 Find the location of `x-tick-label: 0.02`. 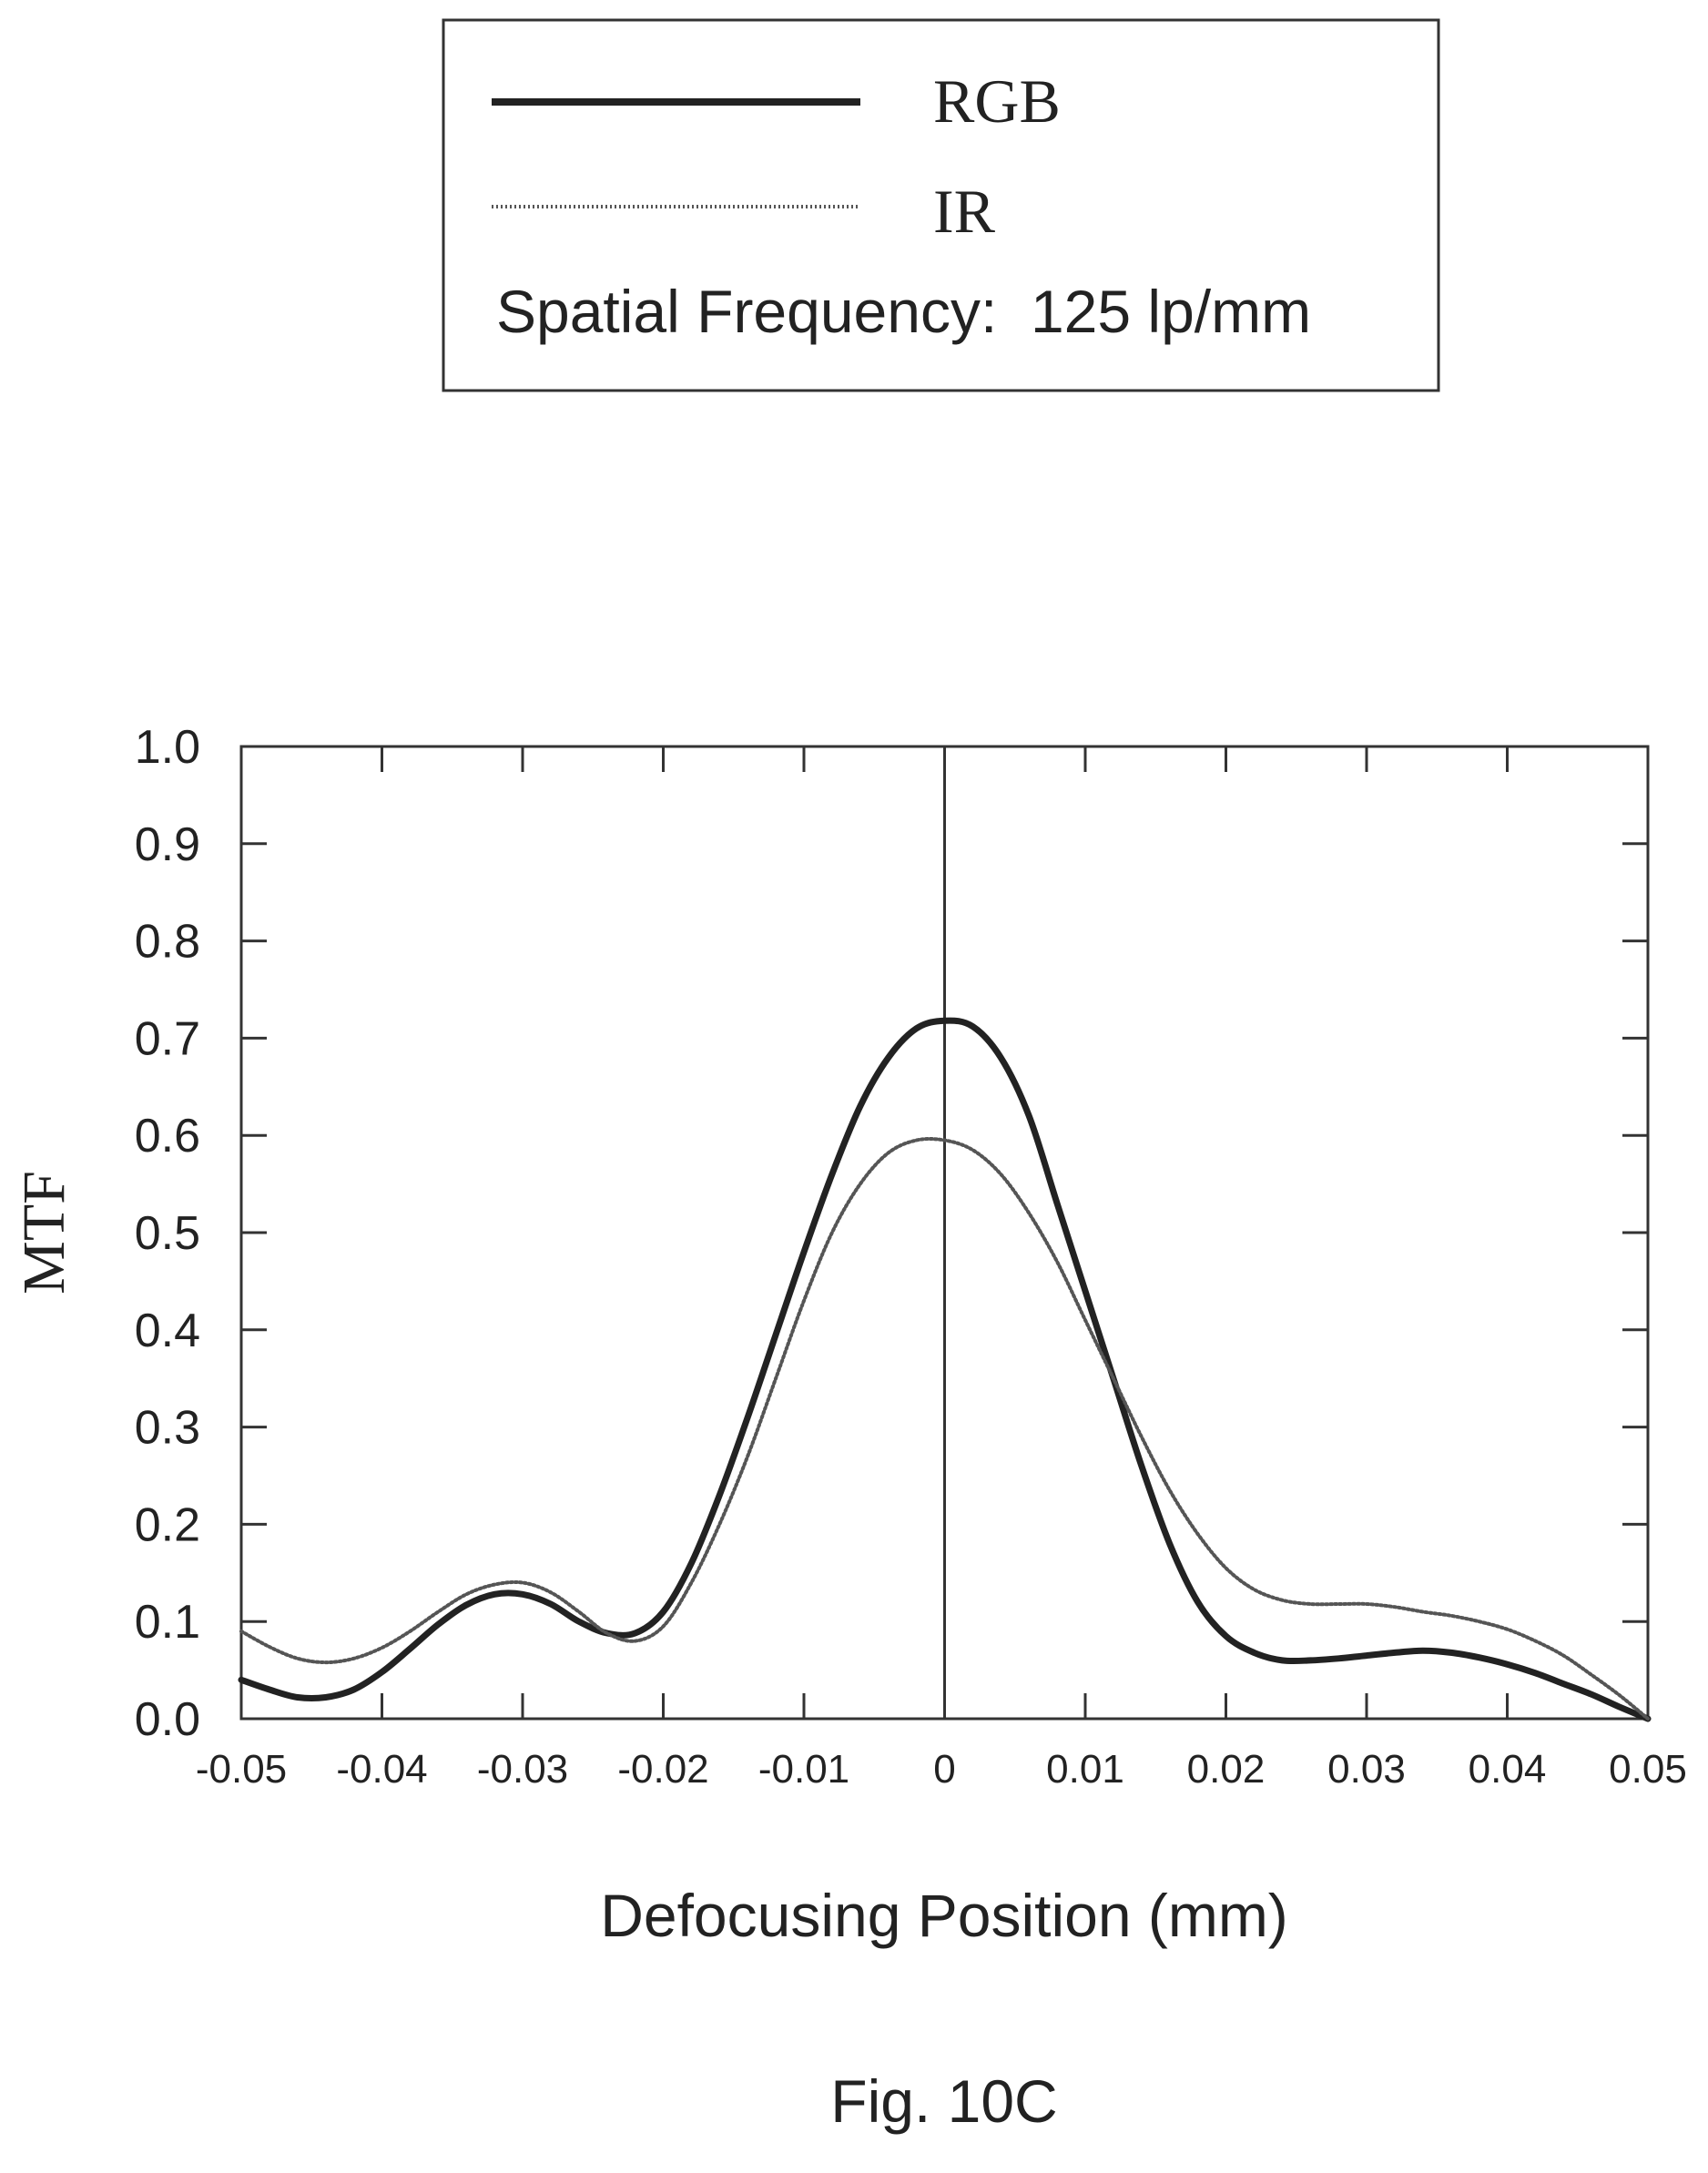

x-tick-label: 0.02 is located at coordinates (1226, 1769).